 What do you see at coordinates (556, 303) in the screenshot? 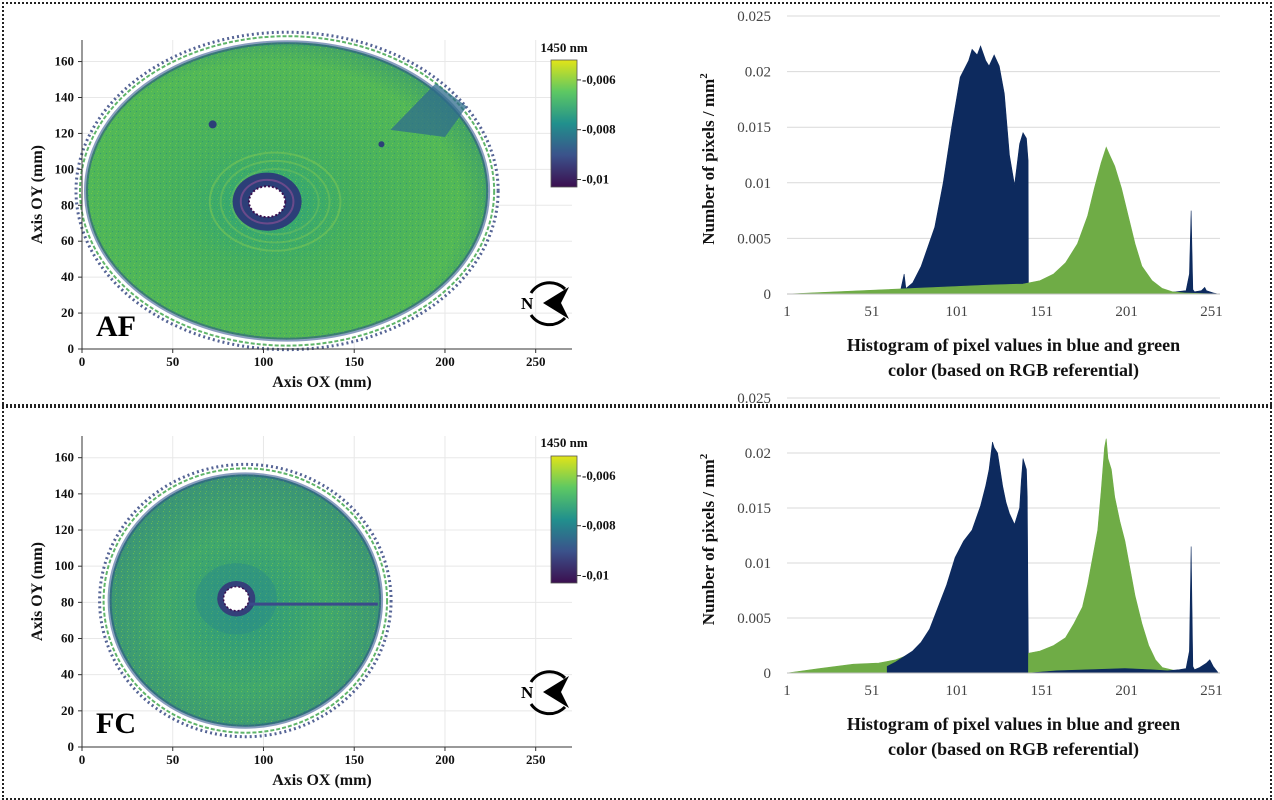
I see `compass-arrow-icon` at bounding box center [556, 303].